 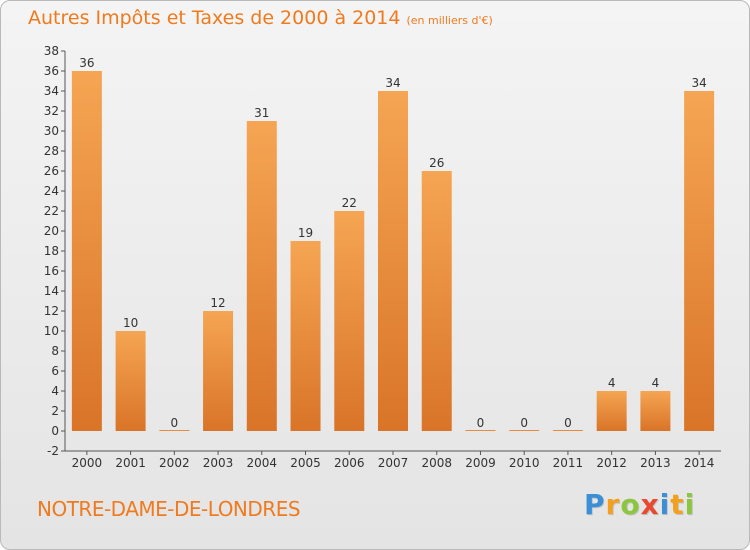 What do you see at coordinates (305, 233) in the screenshot?
I see `data-label: 19` at bounding box center [305, 233].